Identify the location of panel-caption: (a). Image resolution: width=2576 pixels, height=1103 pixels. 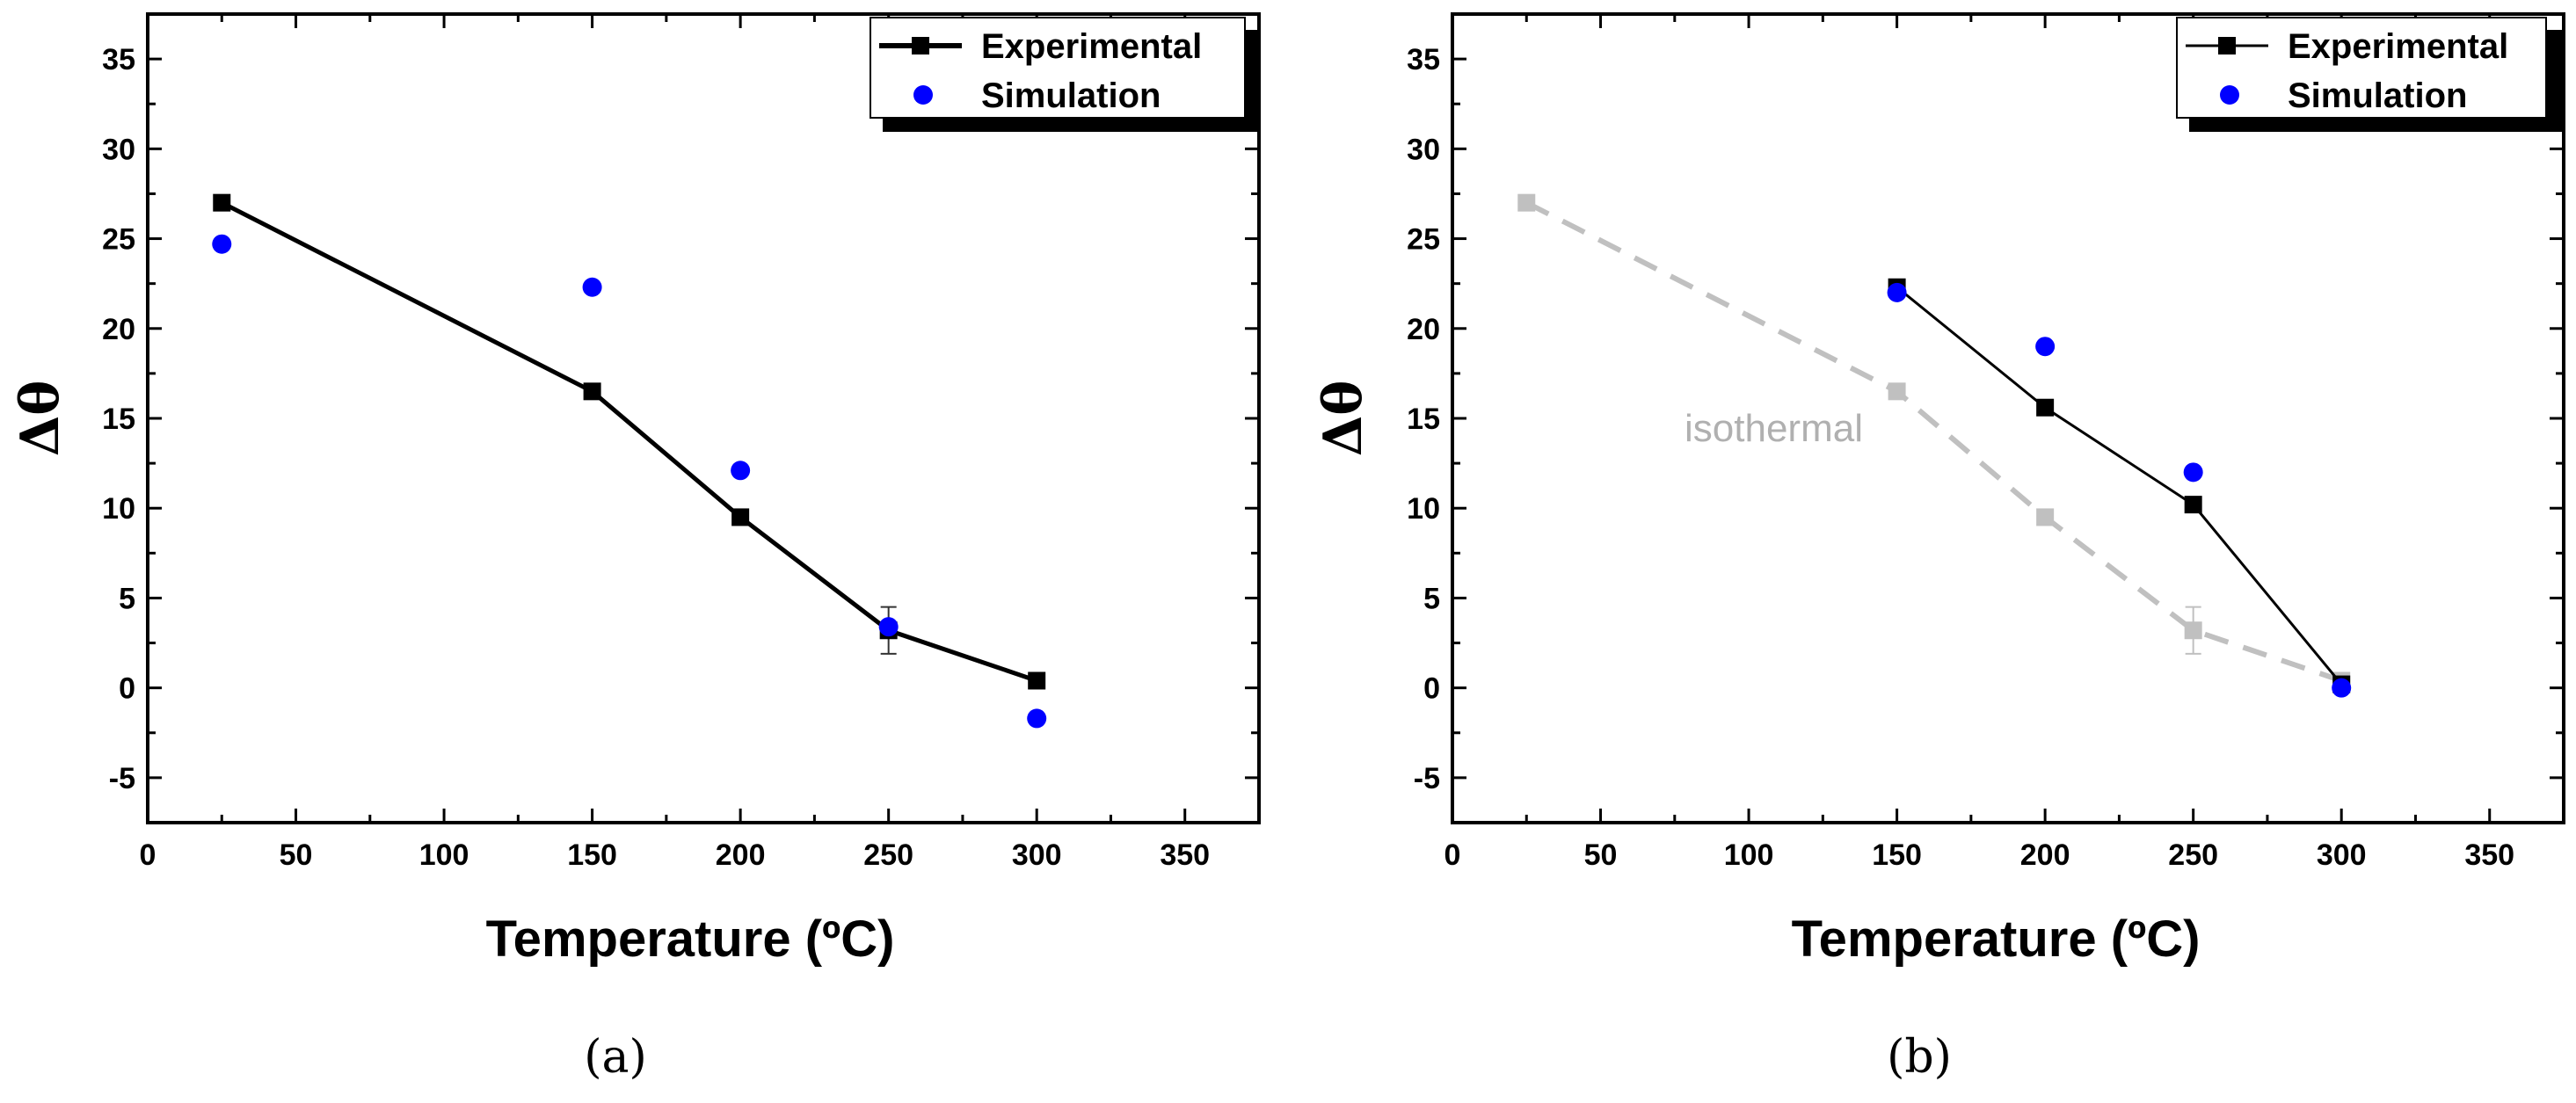
(615, 1057).